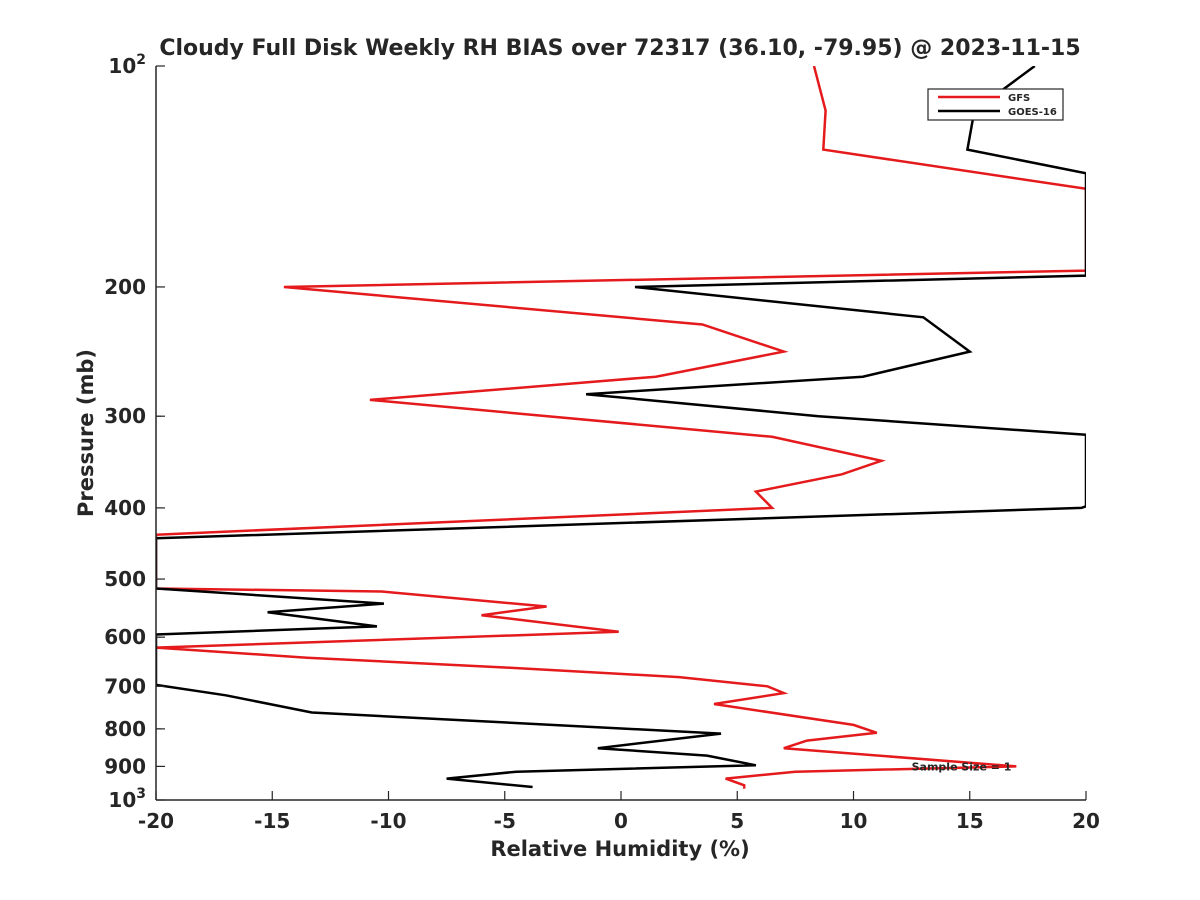 The height and width of the screenshot is (900, 1200). I want to click on x-tick-label: -15, so click(272, 821).